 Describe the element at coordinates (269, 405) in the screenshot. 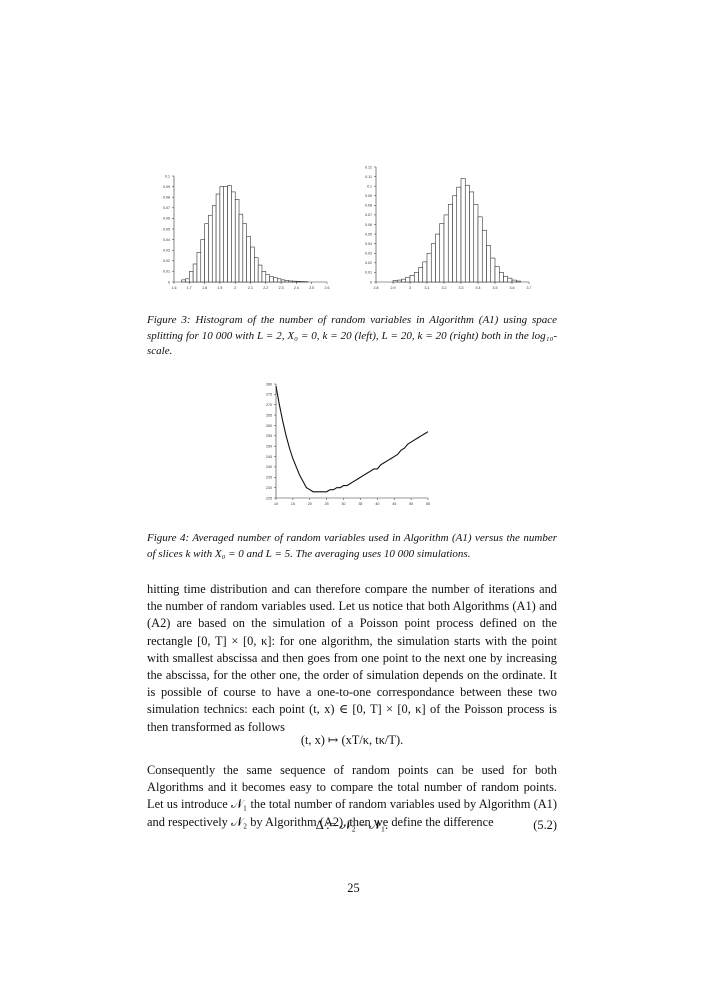

I see `y-tick-label: 270` at that location.